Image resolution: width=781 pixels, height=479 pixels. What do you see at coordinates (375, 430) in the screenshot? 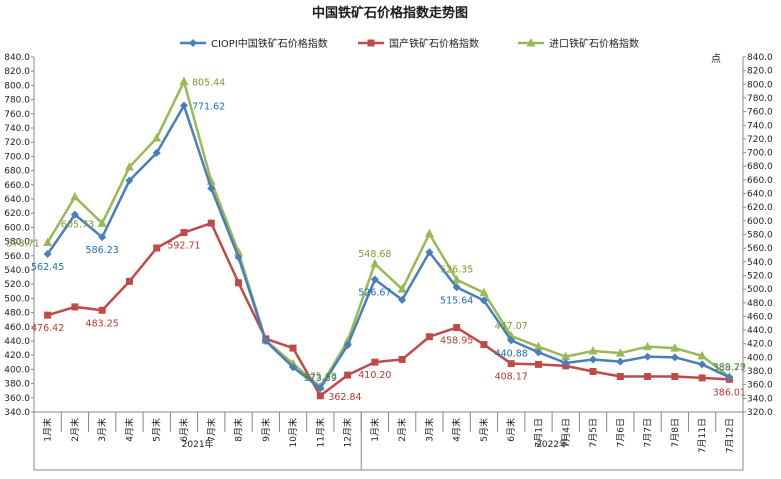
I see `x-tick-label: 1月末` at bounding box center [375, 430].